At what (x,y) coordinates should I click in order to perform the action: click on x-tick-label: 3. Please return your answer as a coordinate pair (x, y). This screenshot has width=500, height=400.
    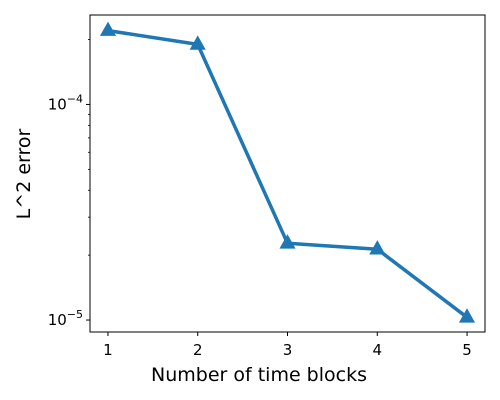
    Looking at the image, I should click on (288, 350).